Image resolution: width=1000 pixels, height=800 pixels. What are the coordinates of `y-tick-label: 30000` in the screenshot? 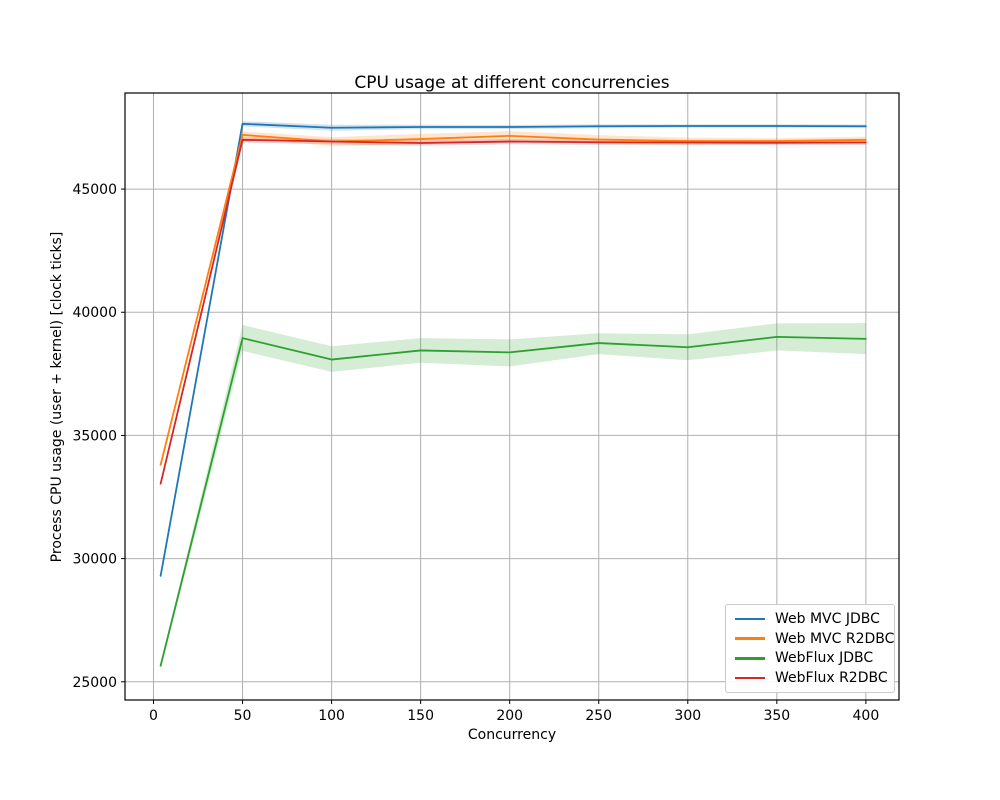 It's located at (94, 560).